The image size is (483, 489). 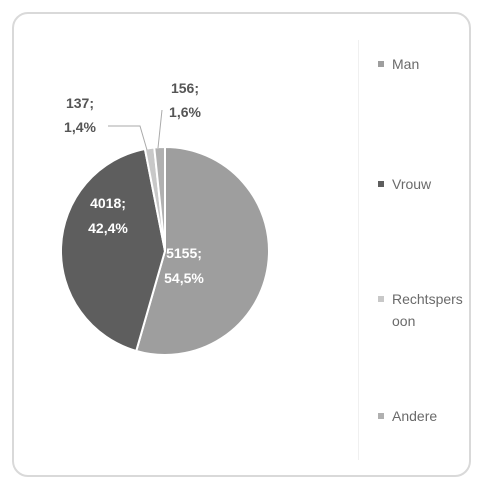 I want to click on legend-label-man: Man, so click(x=406, y=64).